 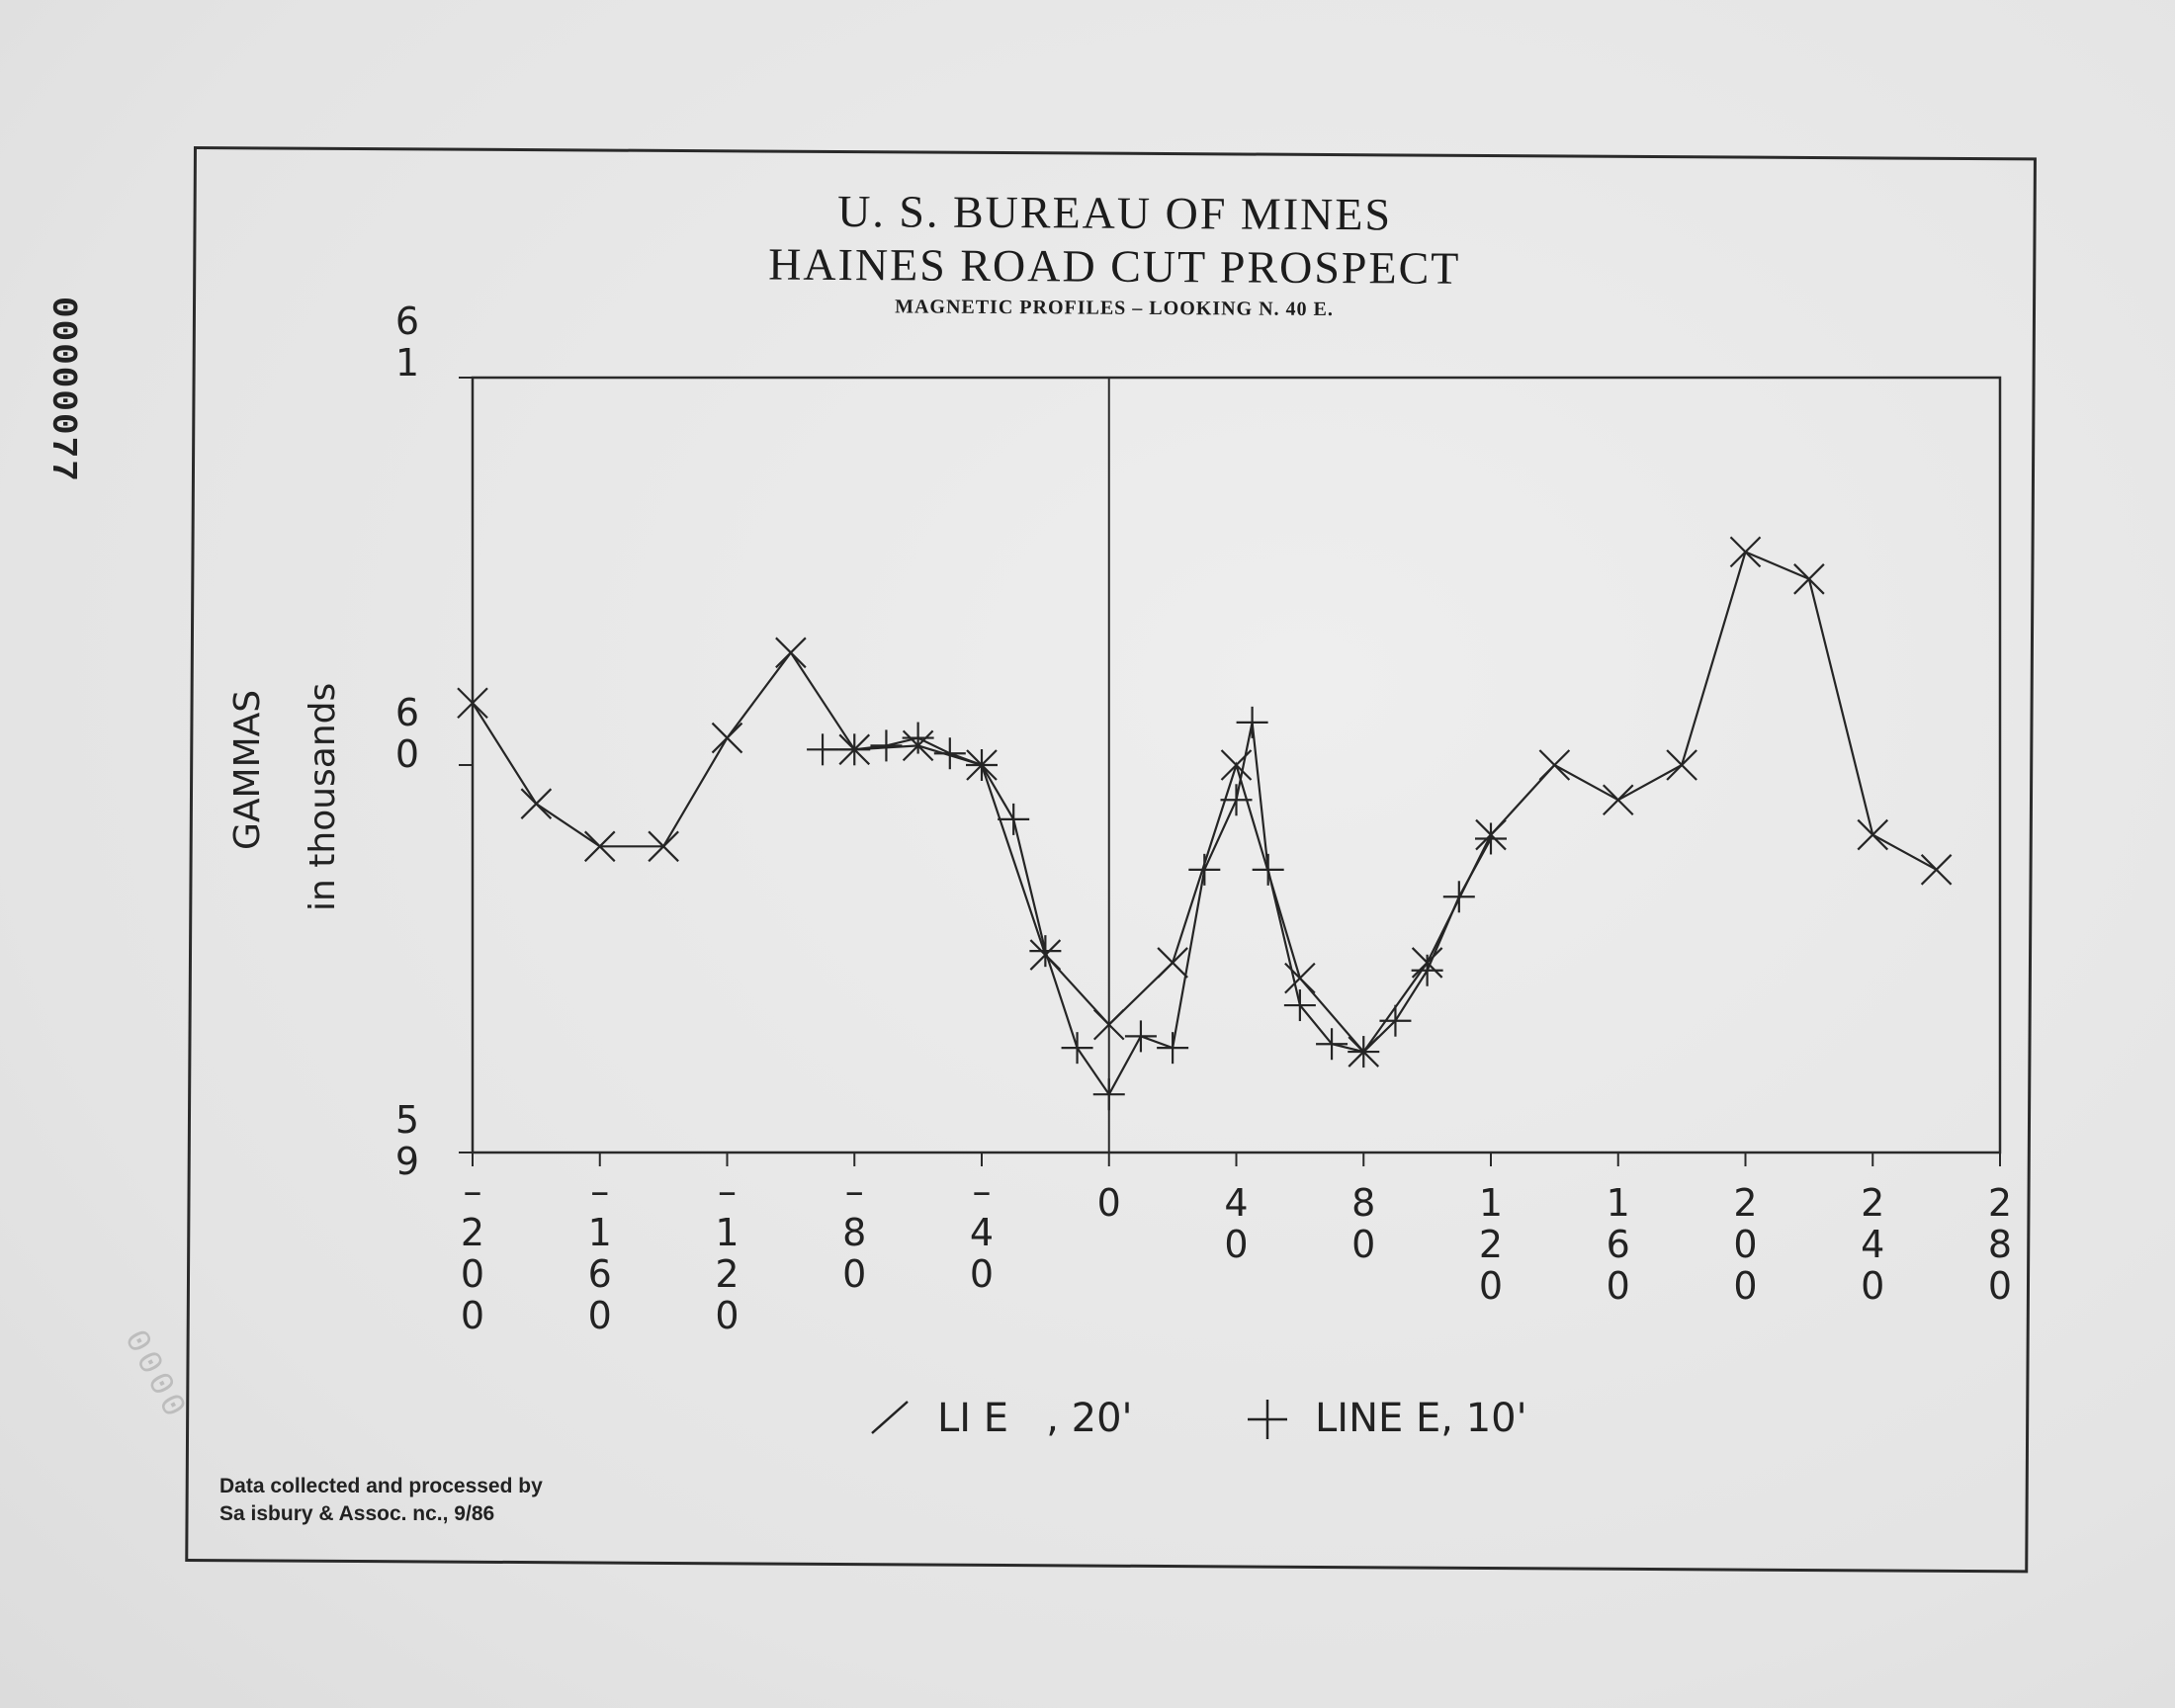 I want to click on x-tick-label: –8 0, so click(x=854, y=1232).